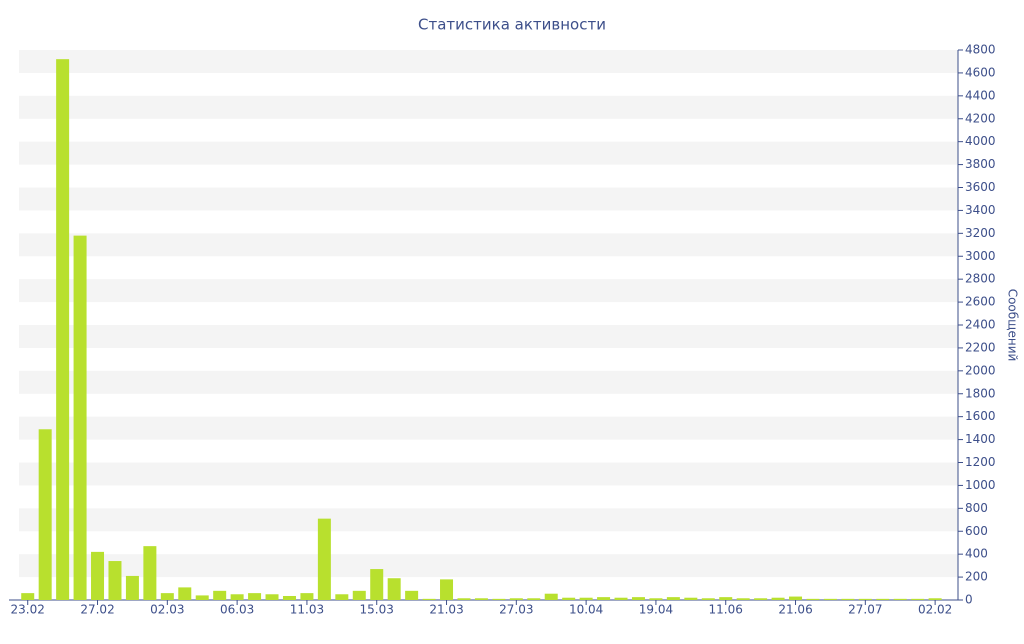  What do you see at coordinates (980, 95) in the screenshot?
I see `y-tick-label: 4400` at bounding box center [980, 95].